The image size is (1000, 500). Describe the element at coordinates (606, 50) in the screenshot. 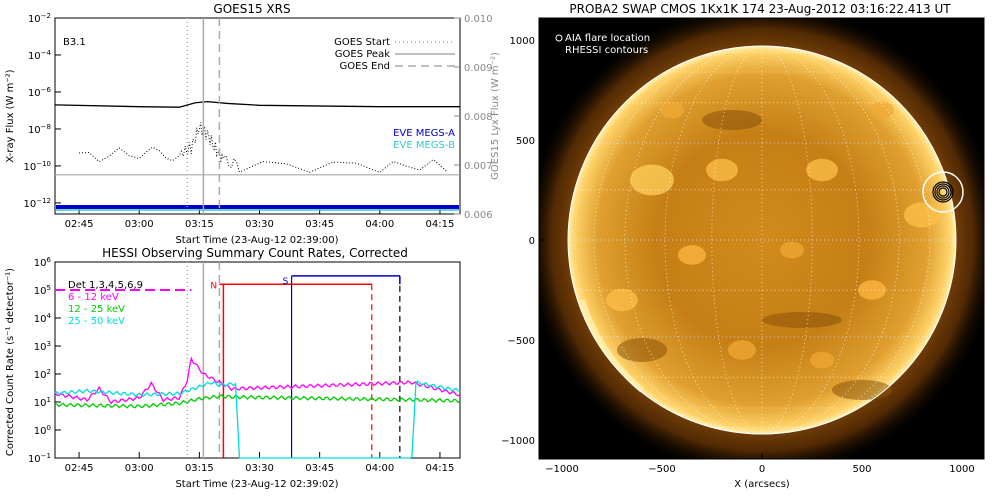

I see `swap-legend-rhessi: RHESSI contours` at that location.